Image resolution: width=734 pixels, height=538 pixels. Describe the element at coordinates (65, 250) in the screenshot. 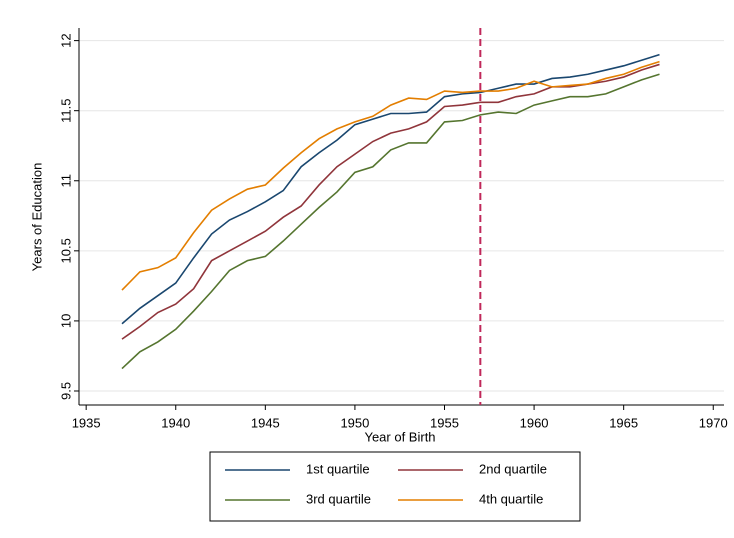

I see `y-tick-label: 10.5` at that location.